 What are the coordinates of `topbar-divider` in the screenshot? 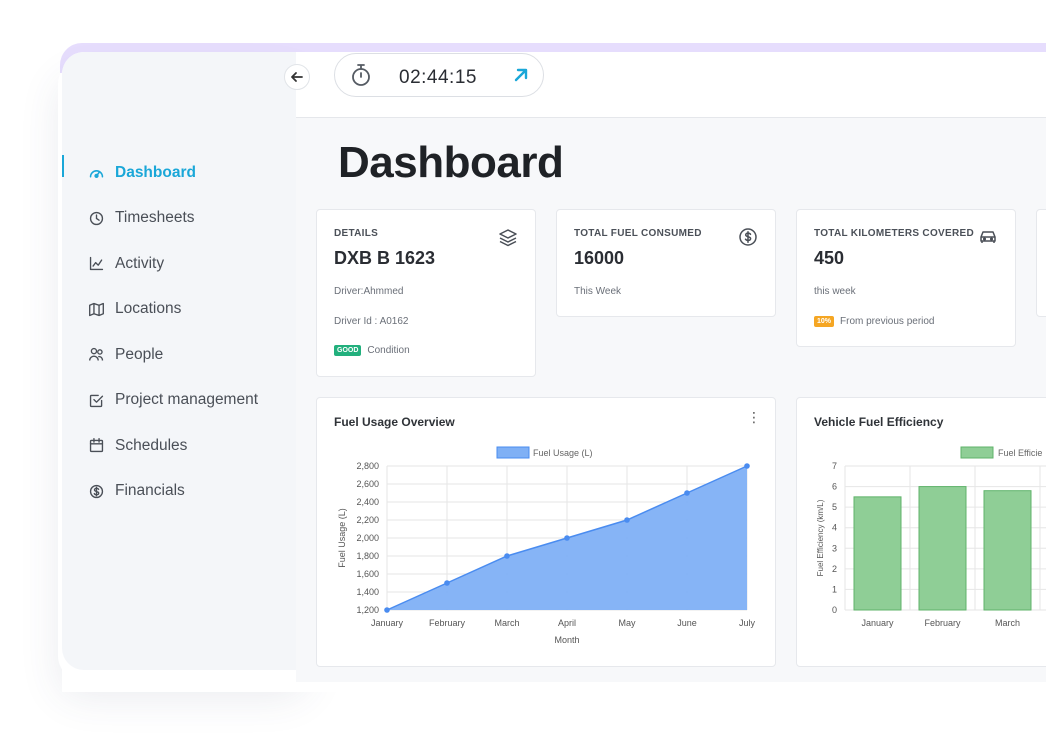 It's located at (671, 117).